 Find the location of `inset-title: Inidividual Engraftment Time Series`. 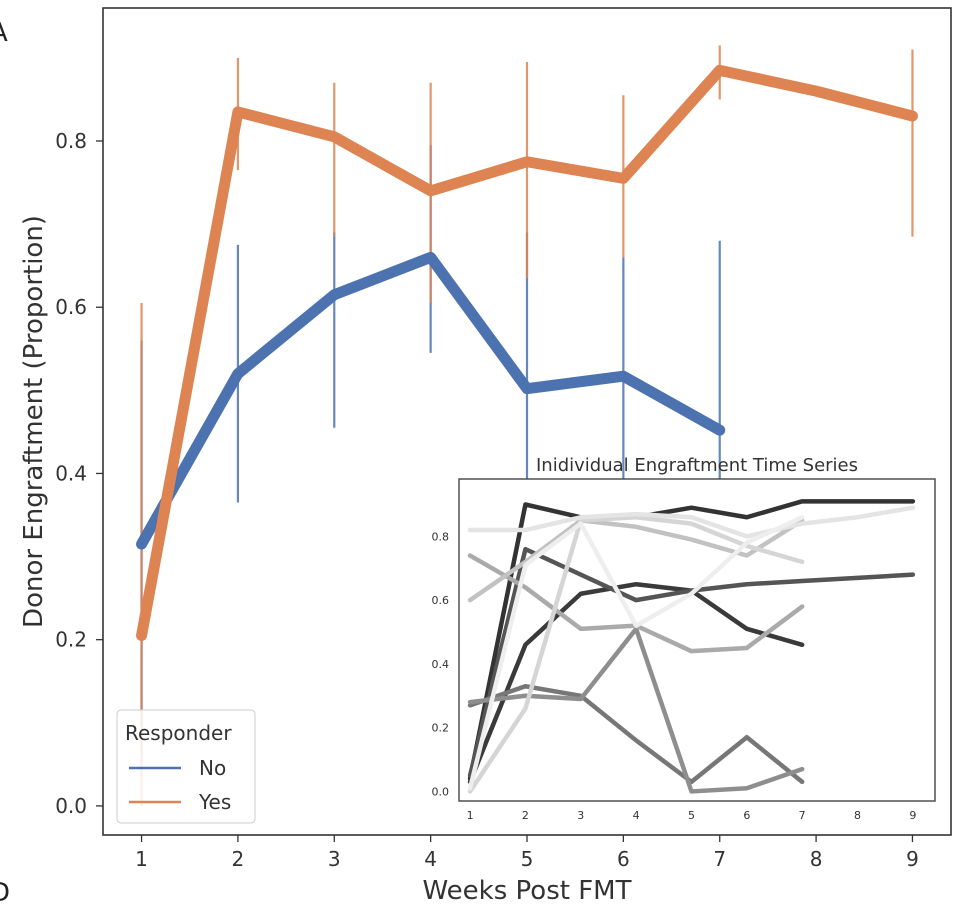

inset-title: Inidividual Engraftment Time Series is located at coordinates (697, 465).